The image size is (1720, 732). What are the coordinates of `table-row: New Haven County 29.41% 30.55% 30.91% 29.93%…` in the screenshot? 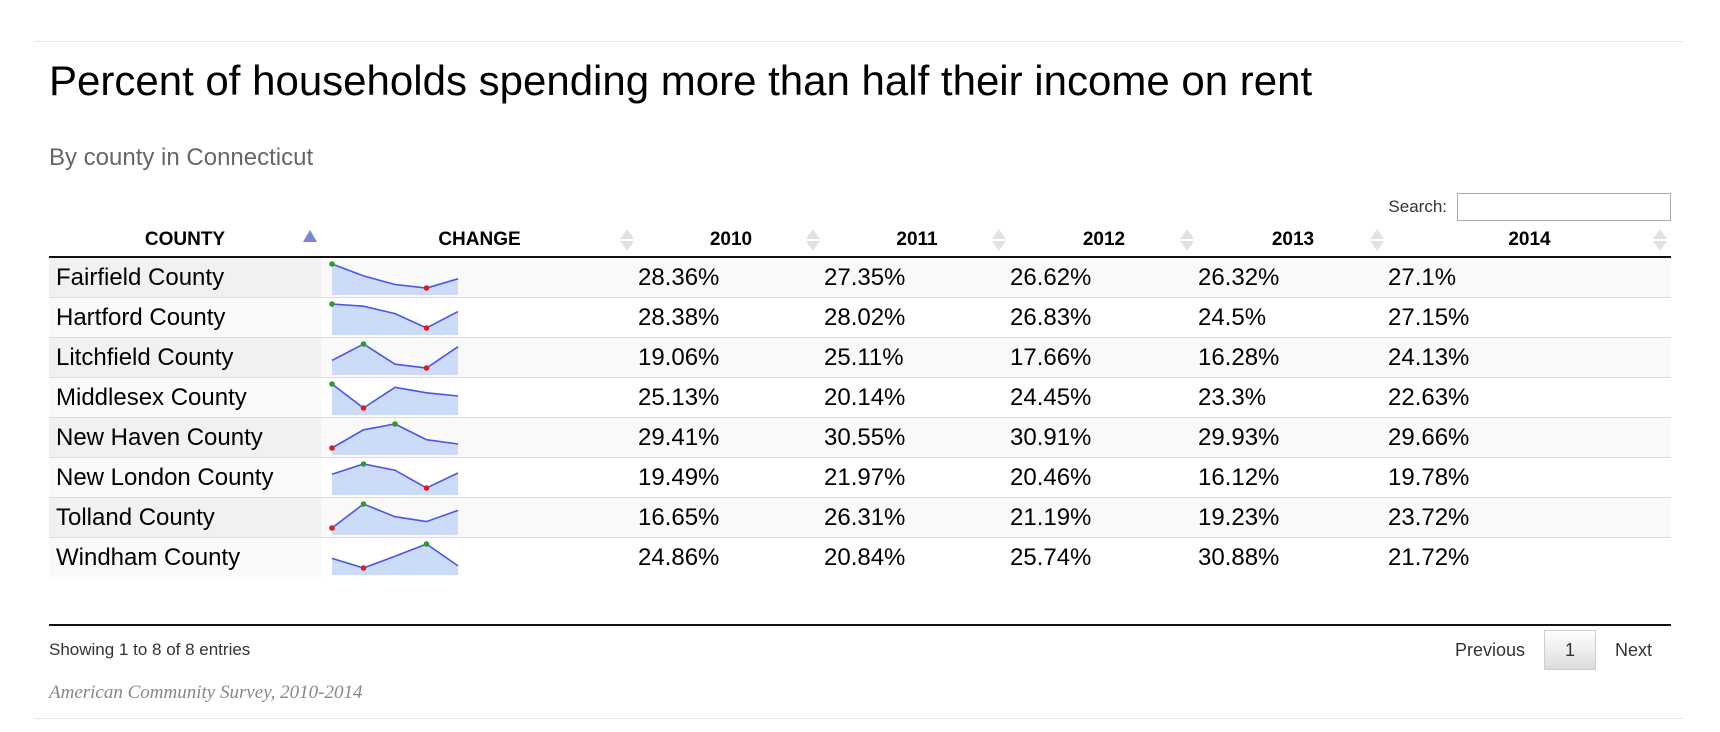 It's located at (860, 437).